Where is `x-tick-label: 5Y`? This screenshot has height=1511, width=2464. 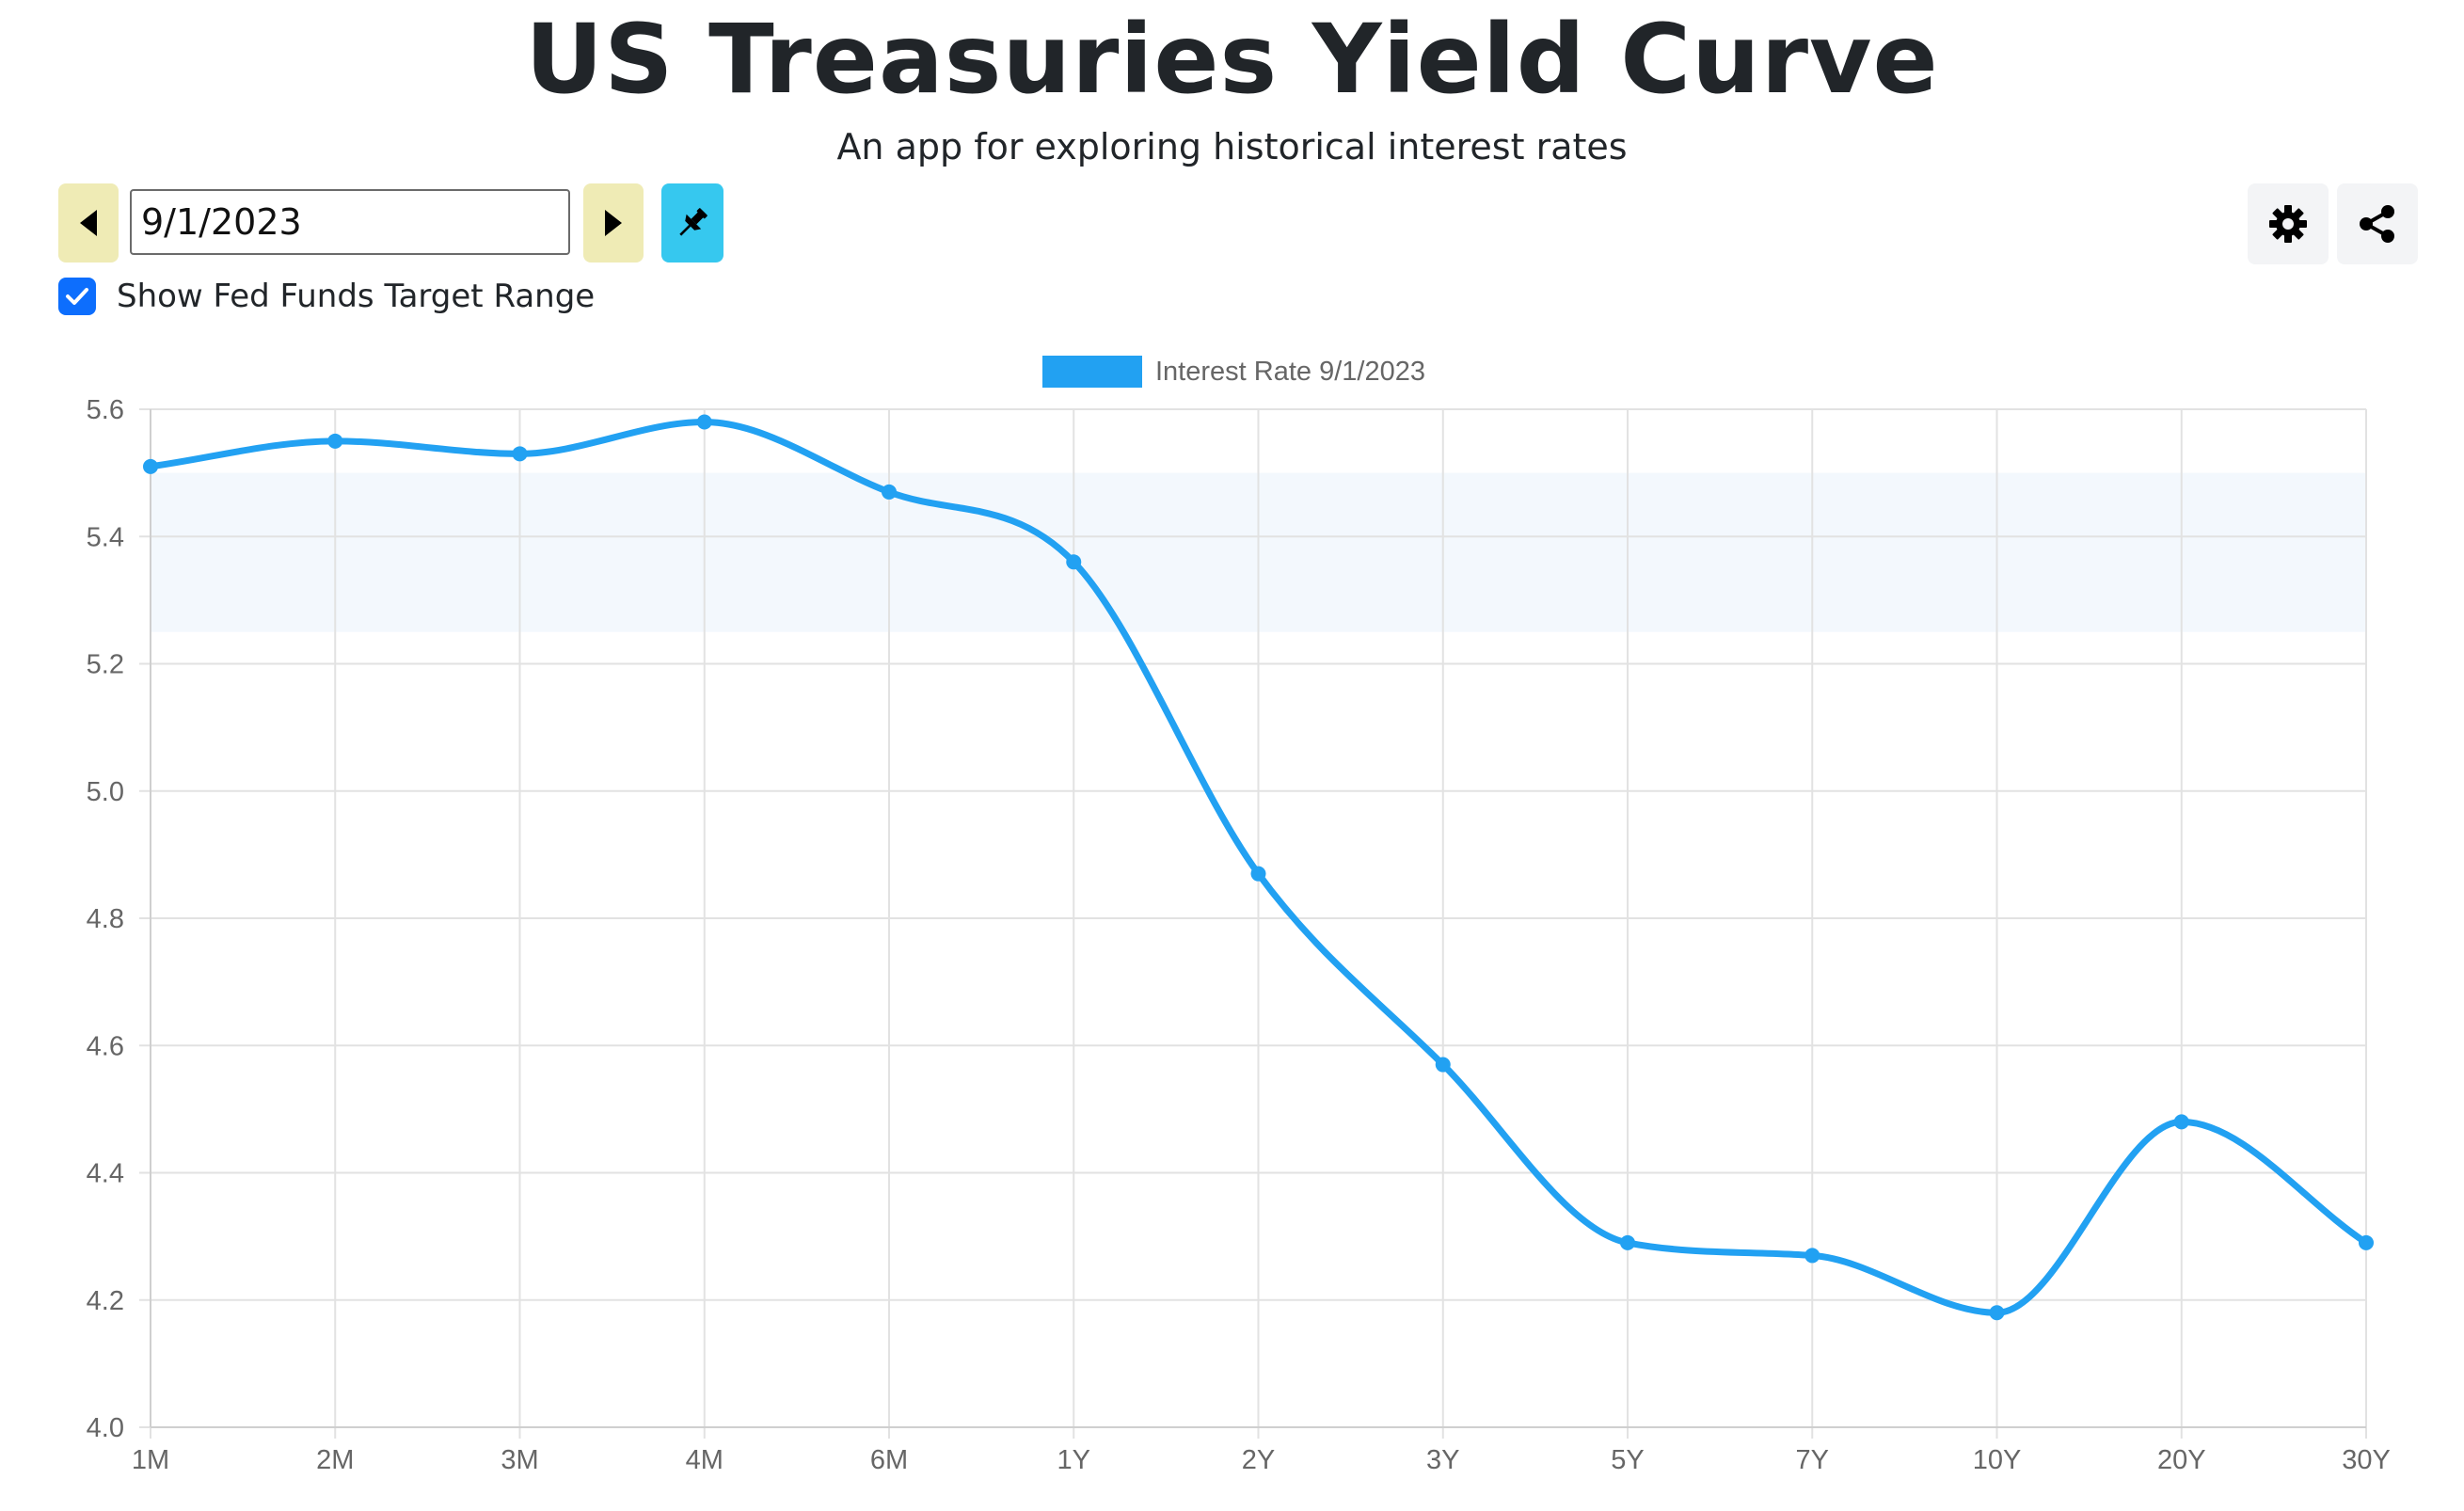 x-tick-label: 5Y is located at coordinates (1627, 1460).